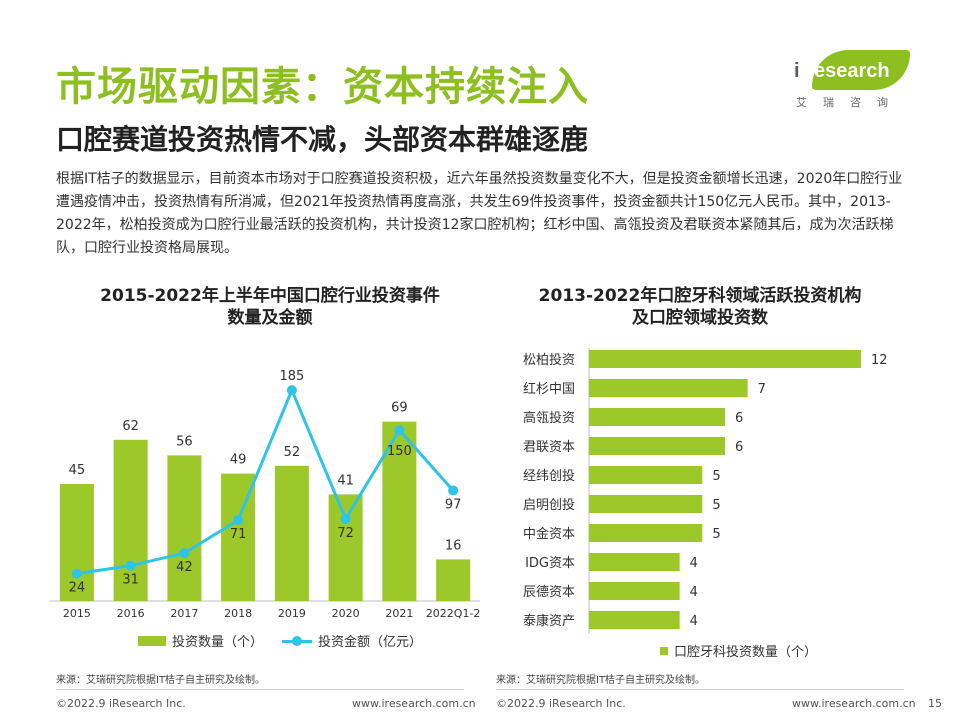 This screenshot has height=720, width=960. Describe the element at coordinates (265, 481) in the screenshot. I see `line-series` at that location.